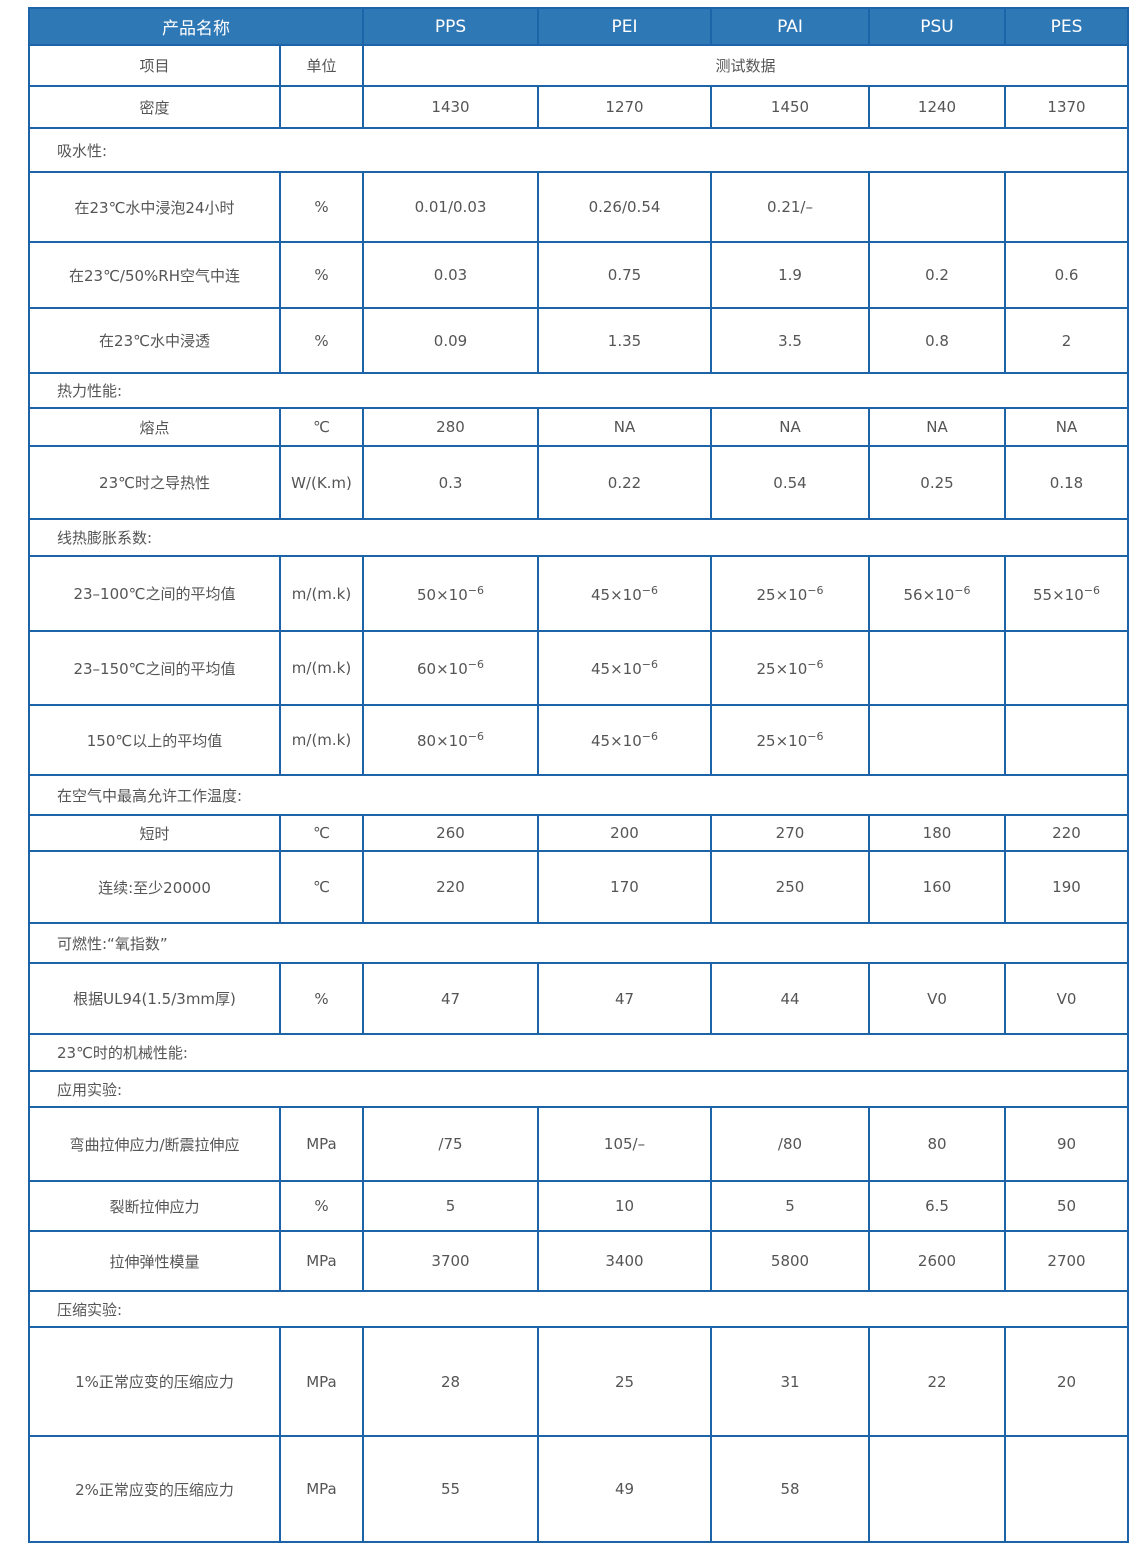 The width and height of the screenshot is (1148, 1553). Describe the element at coordinates (578, 1144) in the screenshot. I see `table-row: 弯曲拉伸应力/断震拉伸应 MPa/75 105/–/80 80 90` at that location.